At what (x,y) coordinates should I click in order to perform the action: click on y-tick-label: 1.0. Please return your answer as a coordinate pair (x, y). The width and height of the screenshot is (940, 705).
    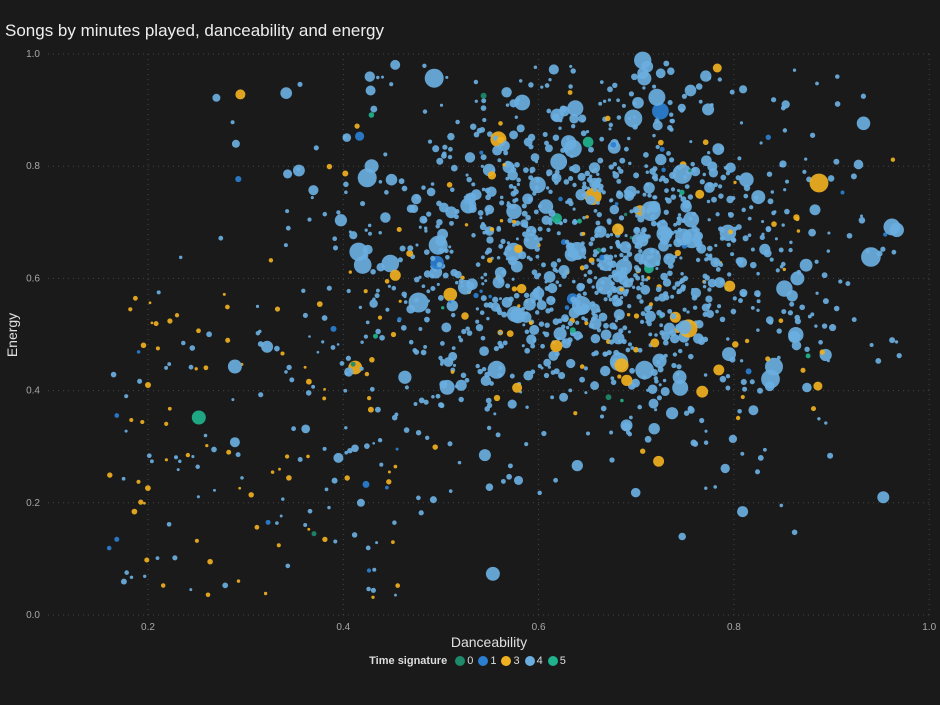
    Looking at the image, I should click on (33, 54).